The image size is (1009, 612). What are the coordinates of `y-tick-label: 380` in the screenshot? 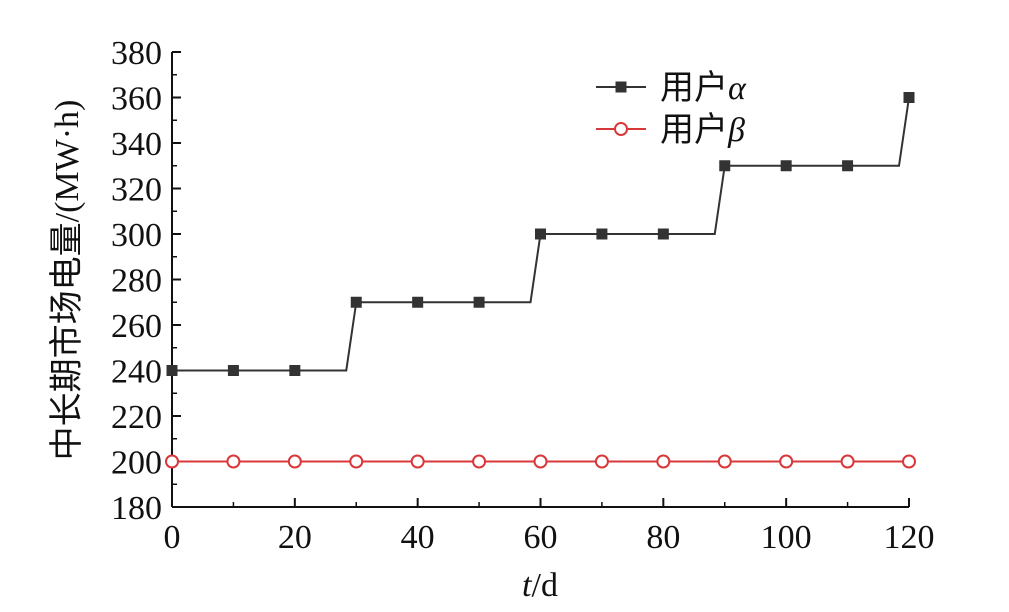 It's located at (136, 53).